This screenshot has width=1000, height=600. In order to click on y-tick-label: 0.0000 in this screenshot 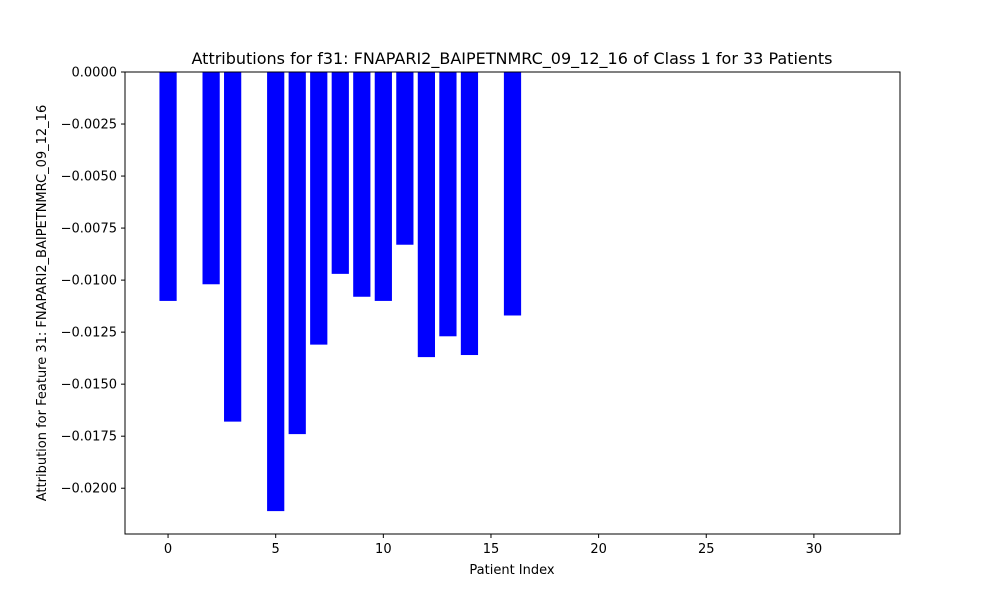, I will do `click(95, 73)`.